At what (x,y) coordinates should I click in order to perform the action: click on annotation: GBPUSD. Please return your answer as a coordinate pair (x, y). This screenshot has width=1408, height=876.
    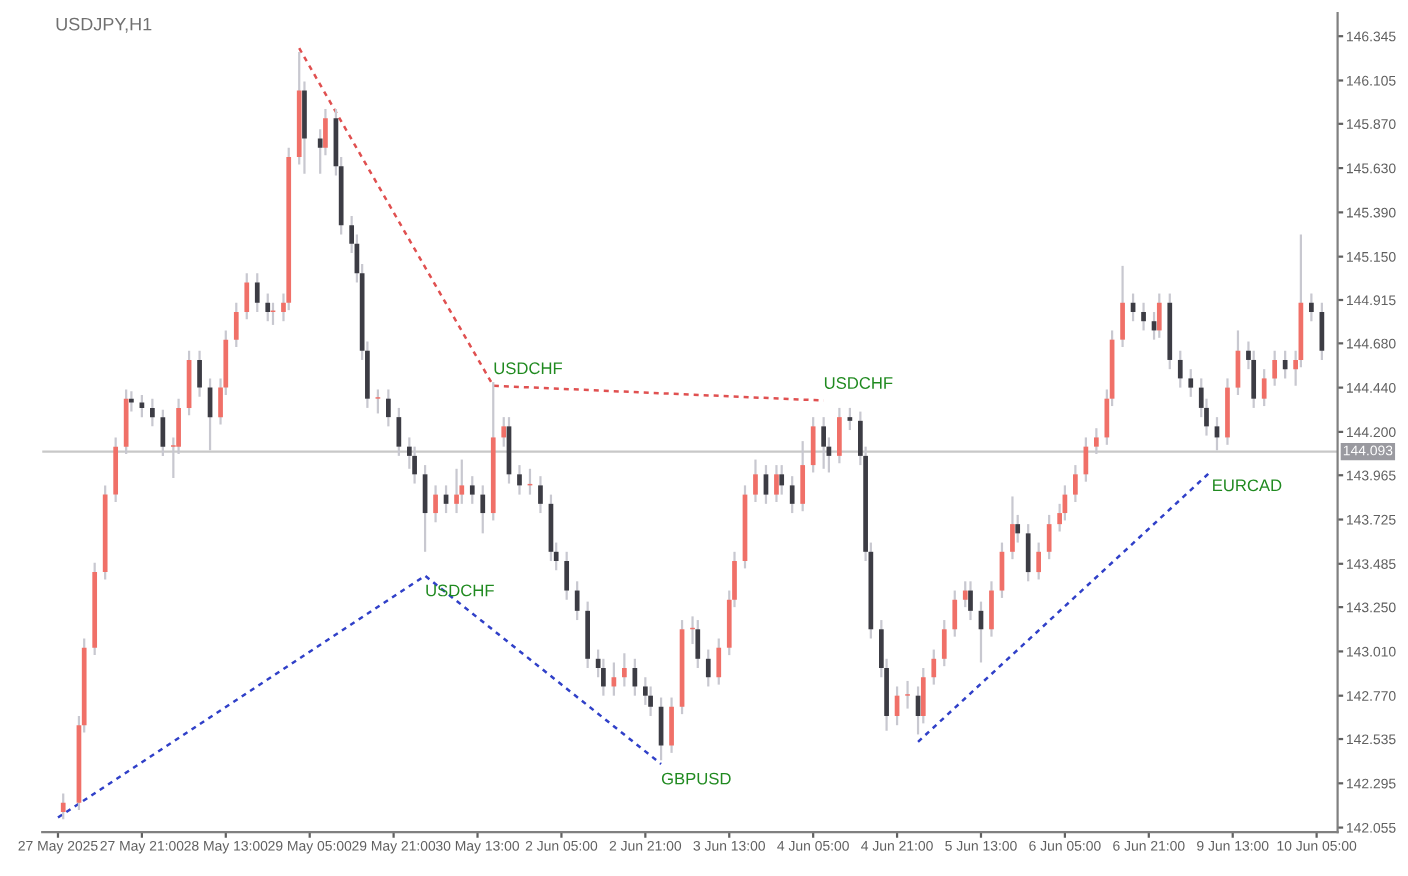
    Looking at the image, I should click on (696, 778).